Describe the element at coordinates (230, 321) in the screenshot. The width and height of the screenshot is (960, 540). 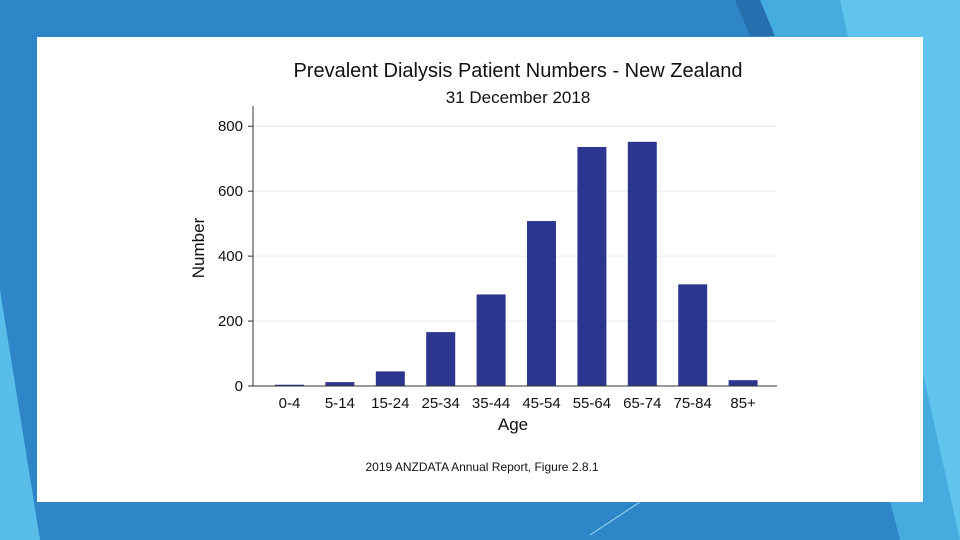
I see `y-tick-label: 200` at that location.